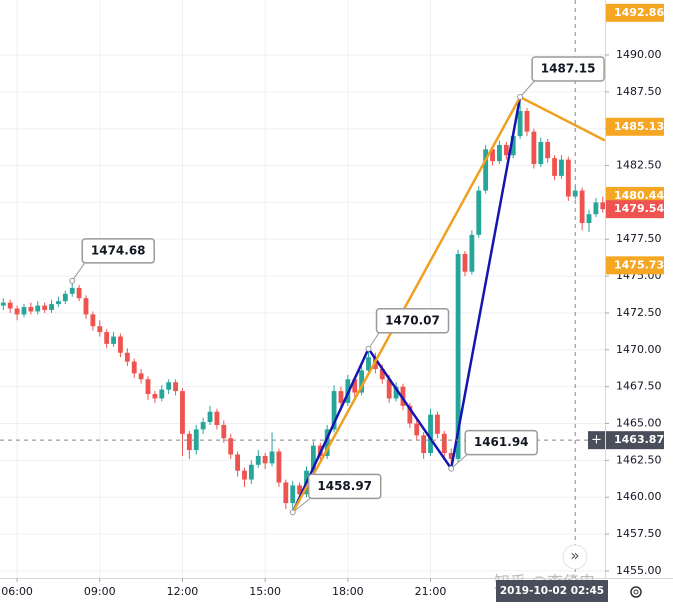  Describe the element at coordinates (118, 250) in the screenshot. I see `annotation-label: 1474.68` at that location.